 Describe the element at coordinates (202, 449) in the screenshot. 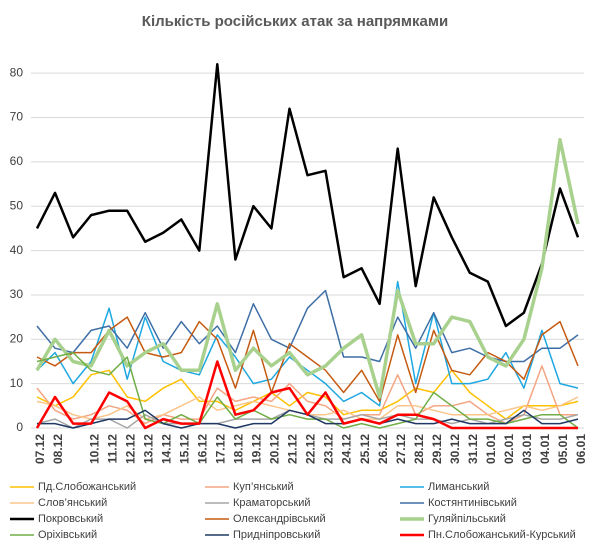

I see `x-tick-label: 16.12` at that location.